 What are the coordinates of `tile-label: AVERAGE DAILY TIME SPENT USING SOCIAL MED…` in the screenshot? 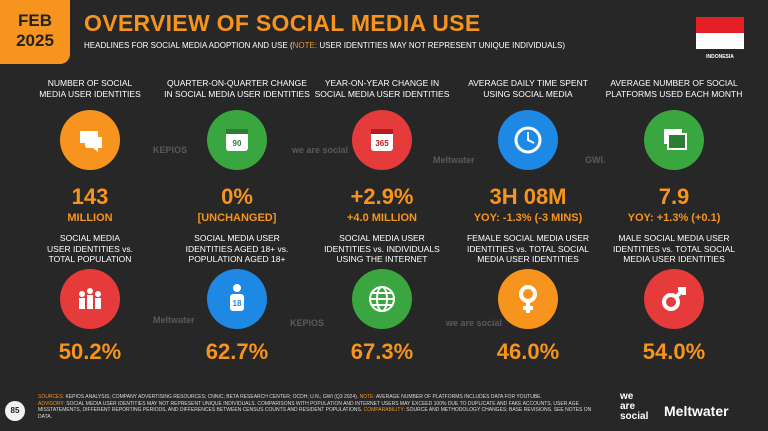 It's located at (528, 94).